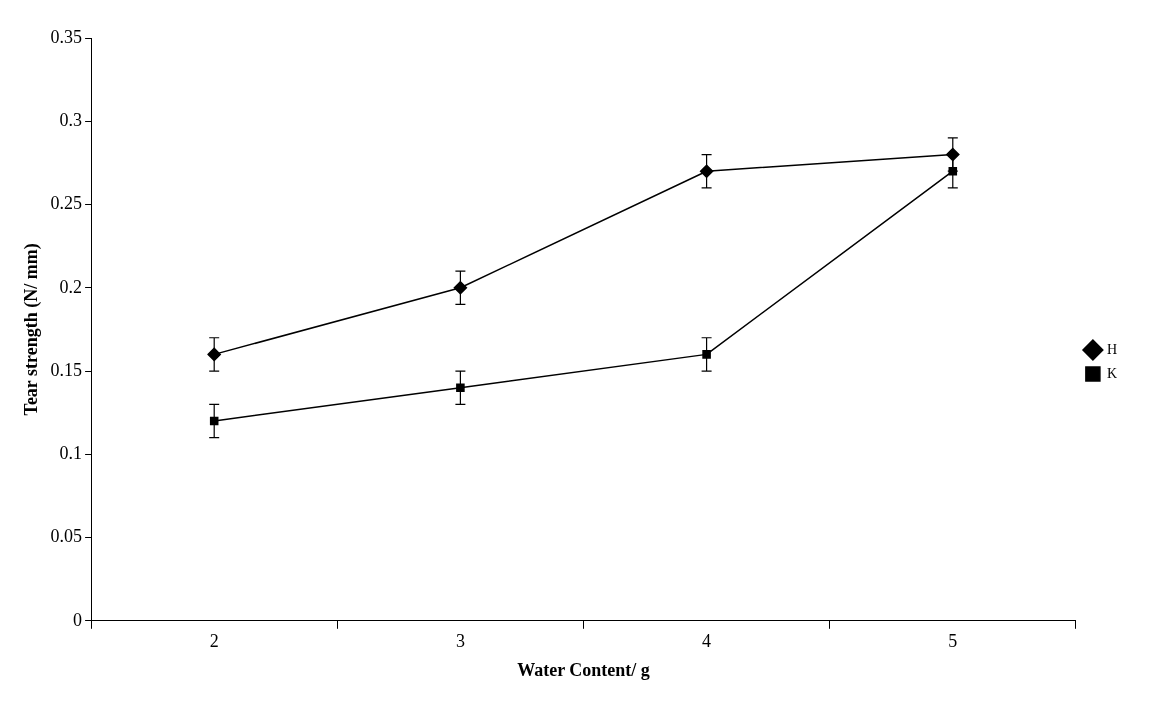  Describe the element at coordinates (71, 119) in the screenshot. I see `y-tick-label: 0.3` at that location.